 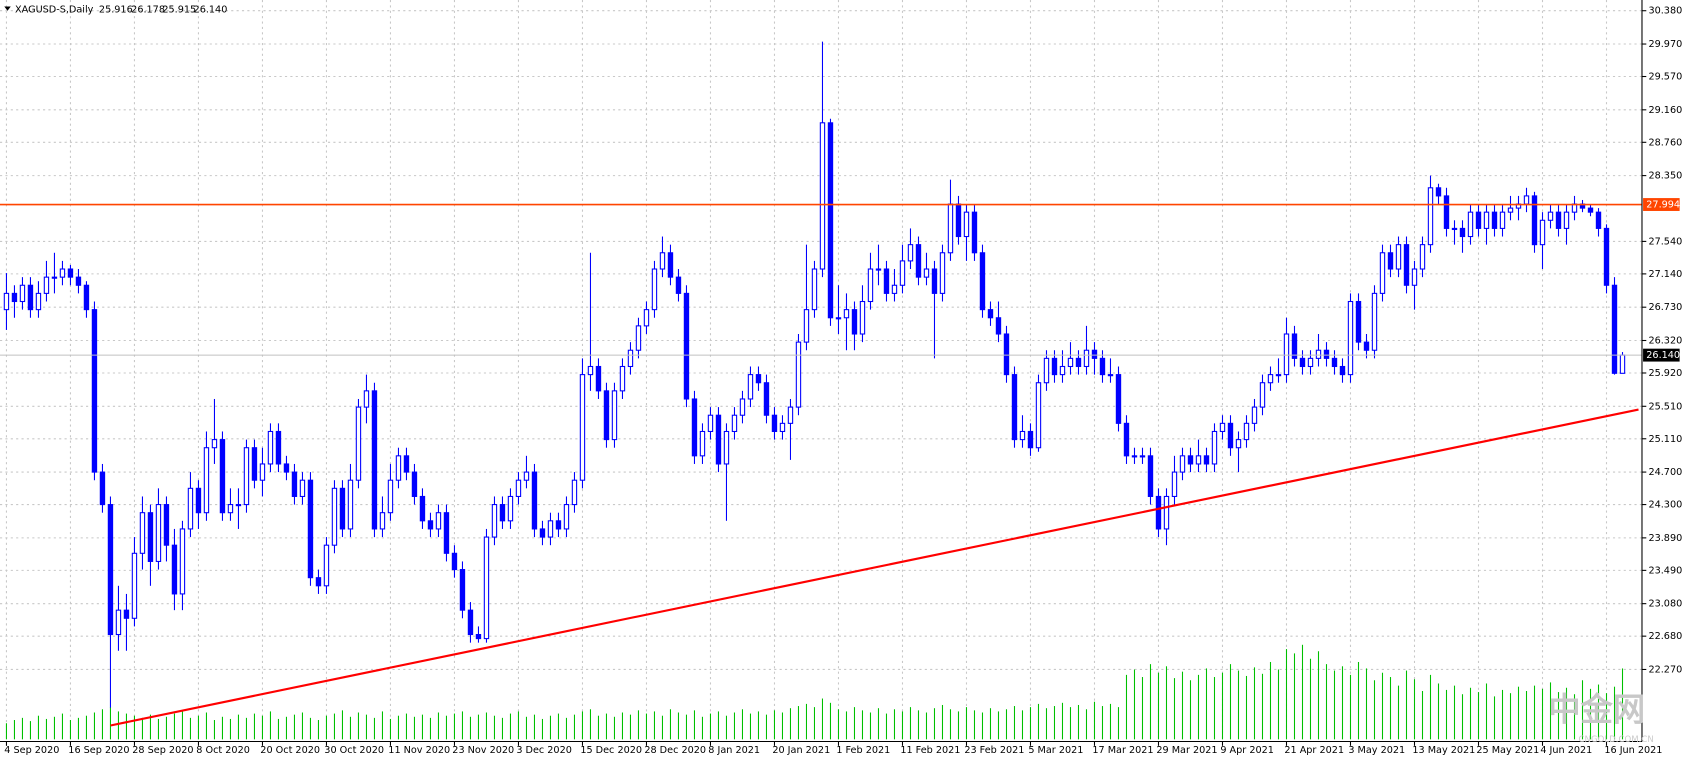 I want to click on y-tick-label: 26.320, so click(x=1665, y=340).